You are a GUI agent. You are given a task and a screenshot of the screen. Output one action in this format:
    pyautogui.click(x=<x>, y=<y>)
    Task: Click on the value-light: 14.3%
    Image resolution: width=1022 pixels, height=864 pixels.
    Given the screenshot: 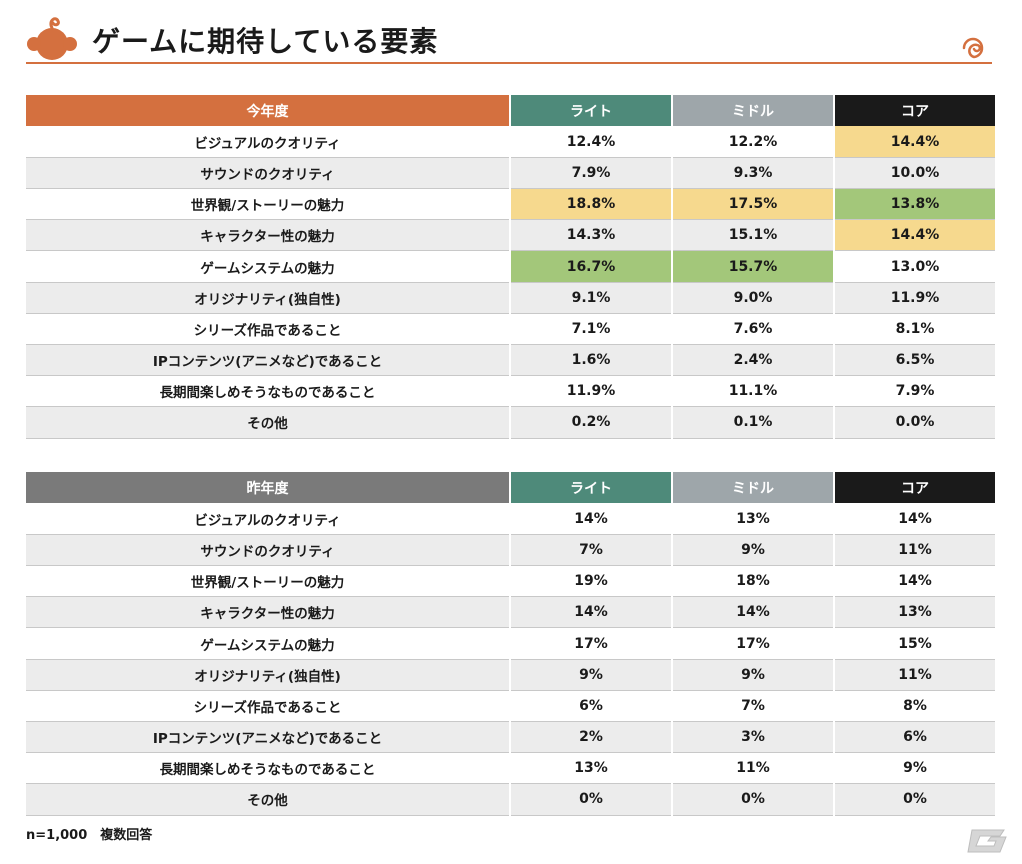 What is the action you would take?
    pyautogui.click(x=591, y=235)
    